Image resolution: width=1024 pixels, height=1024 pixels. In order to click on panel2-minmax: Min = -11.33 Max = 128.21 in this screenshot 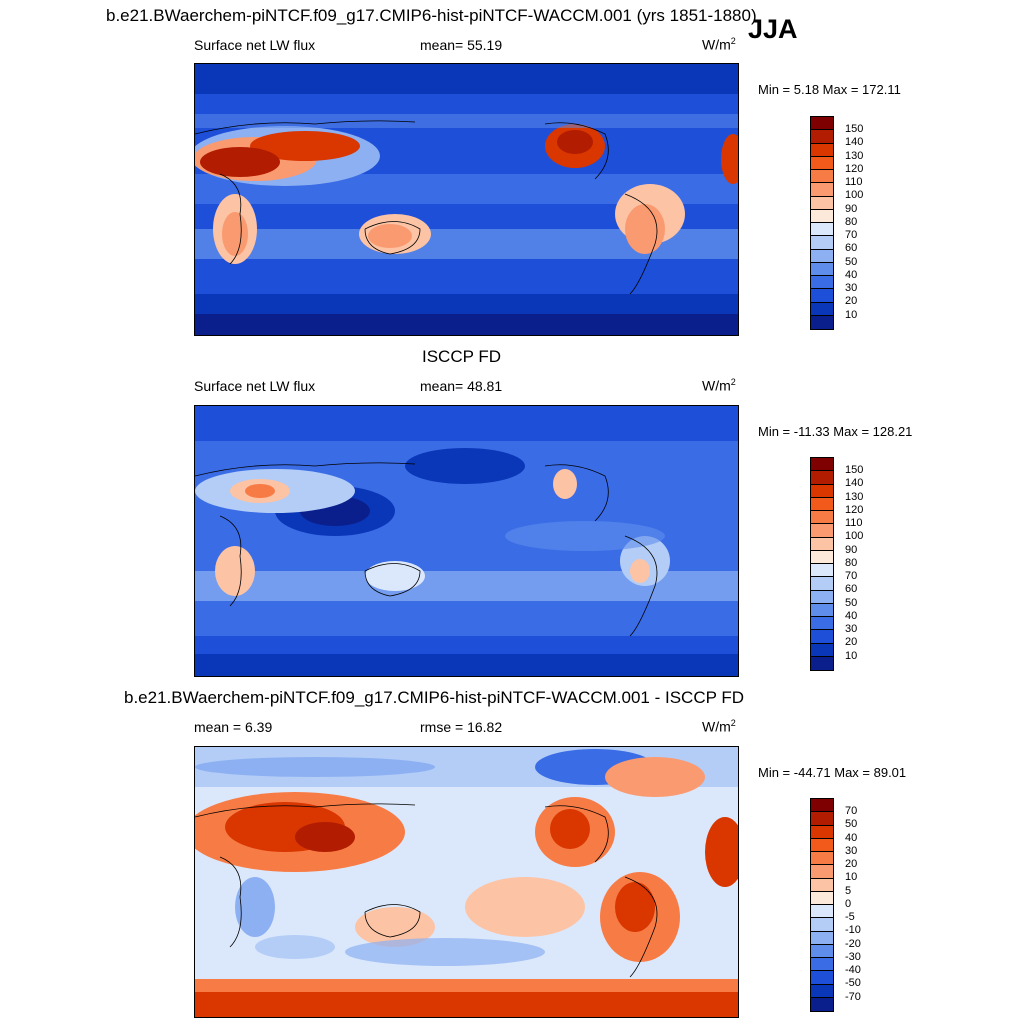, I will do `click(835, 431)`.